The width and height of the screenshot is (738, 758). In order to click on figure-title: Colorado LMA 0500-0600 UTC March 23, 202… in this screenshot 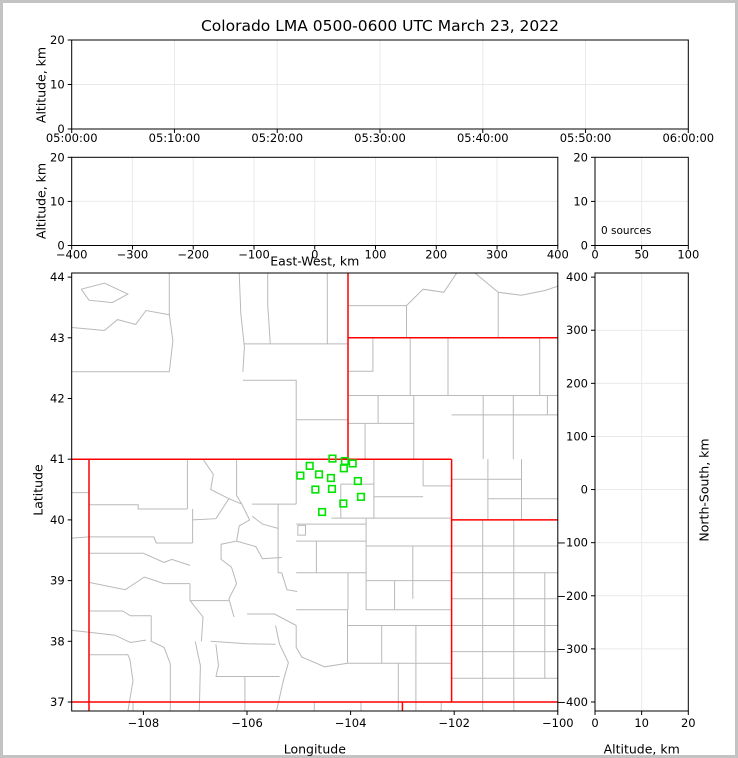, I will do `click(380, 26)`.